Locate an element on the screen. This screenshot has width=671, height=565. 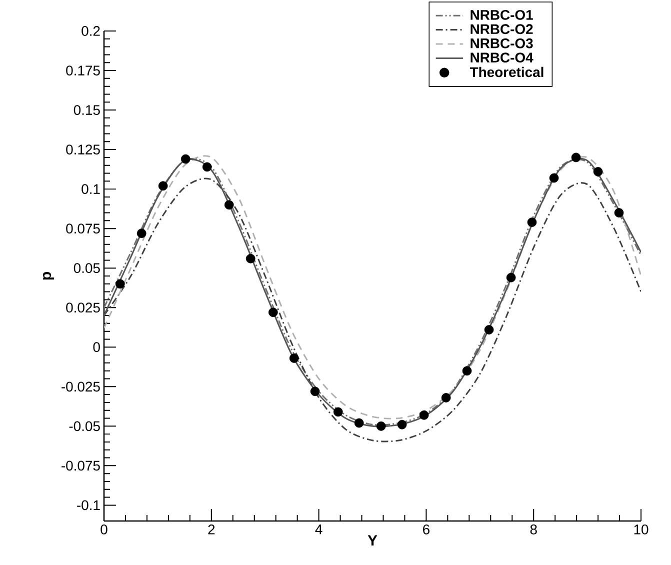
x-tick-label: 0 is located at coordinates (104, 529).